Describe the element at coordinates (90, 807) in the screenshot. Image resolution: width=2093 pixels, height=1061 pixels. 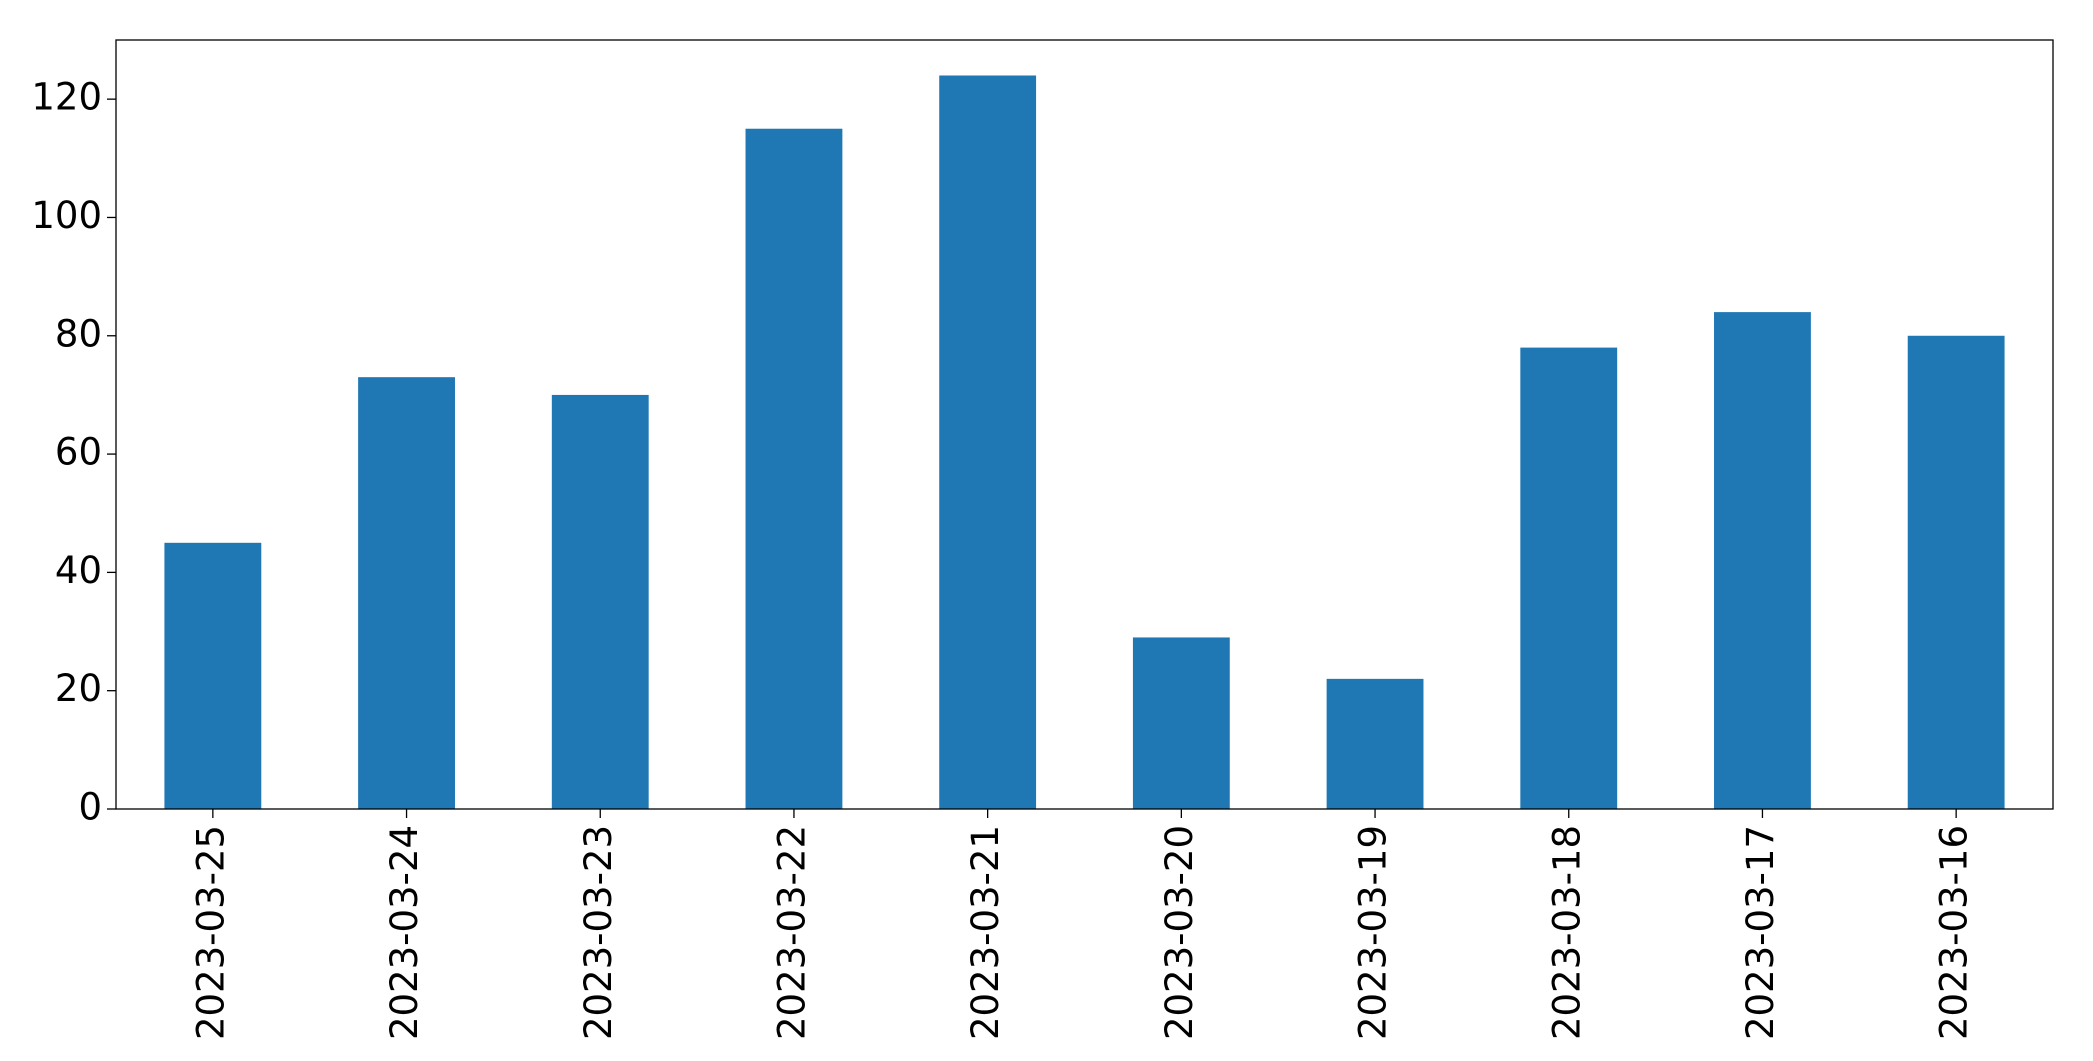
I see `y-tick-label: 0` at that location.